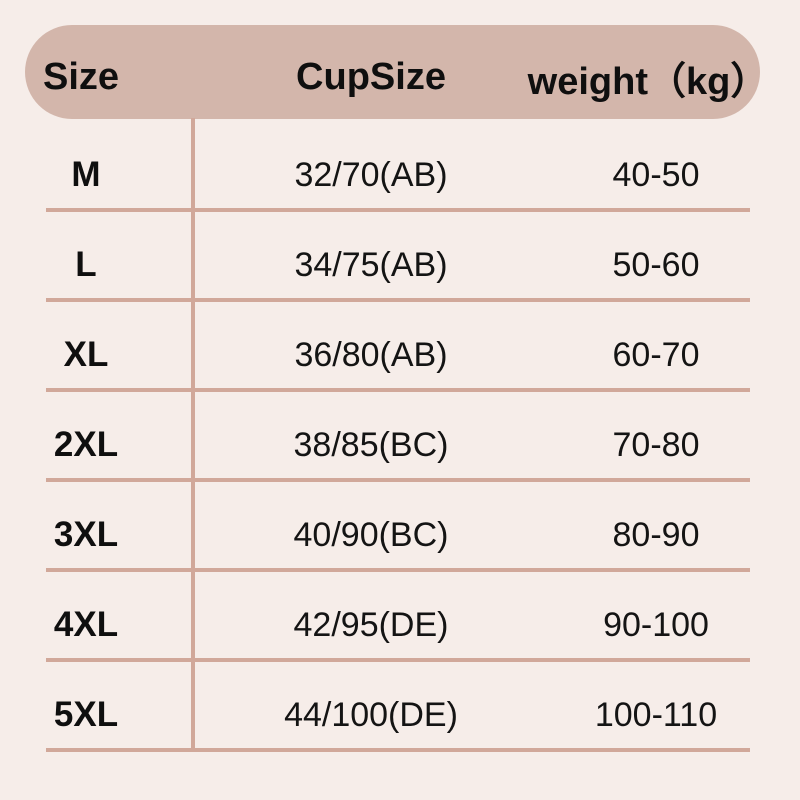 This screenshot has width=800, height=800. What do you see at coordinates (648, 81) in the screenshot?
I see `header-weight: weight（kg）` at bounding box center [648, 81].